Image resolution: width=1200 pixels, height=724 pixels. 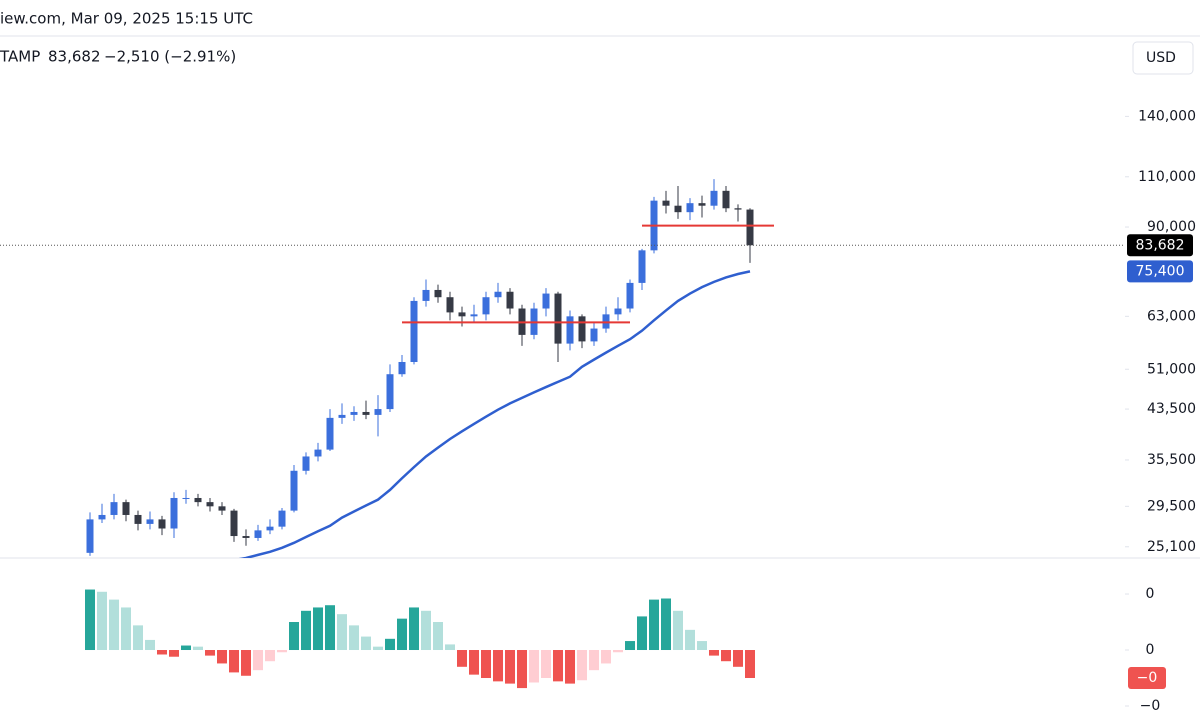 I want to click on y-tick-label: 90,000, so click(x=1171, y=227).